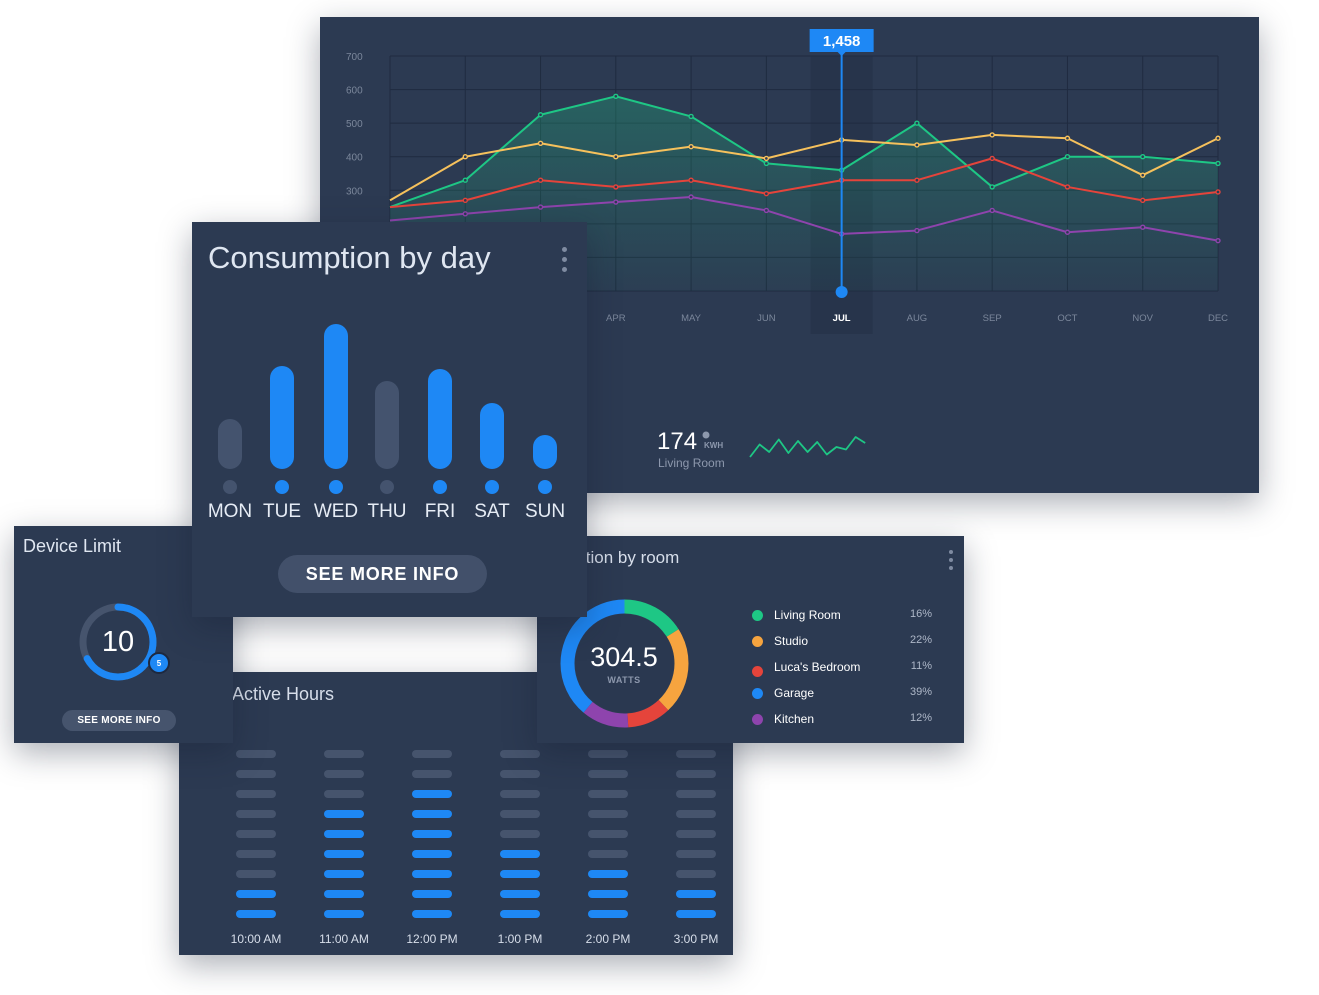  What do you see at coordinates (766, 318) in the screenshot?
I see `x-tick-label: JUN` at bounding box center [766, 318].